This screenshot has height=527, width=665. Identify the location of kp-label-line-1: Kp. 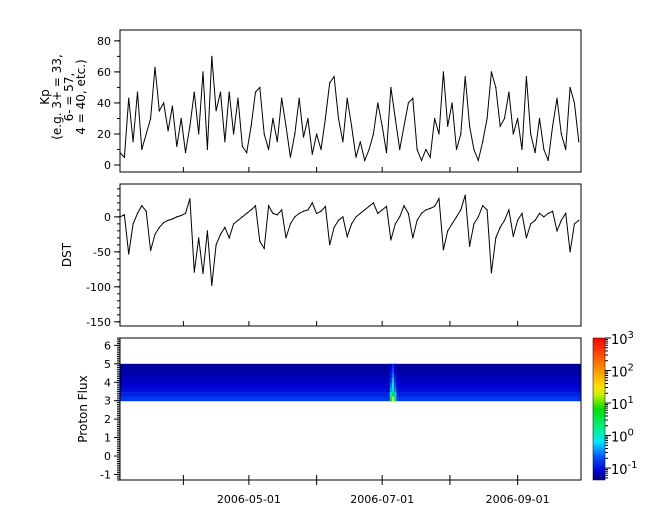
(45, 97).